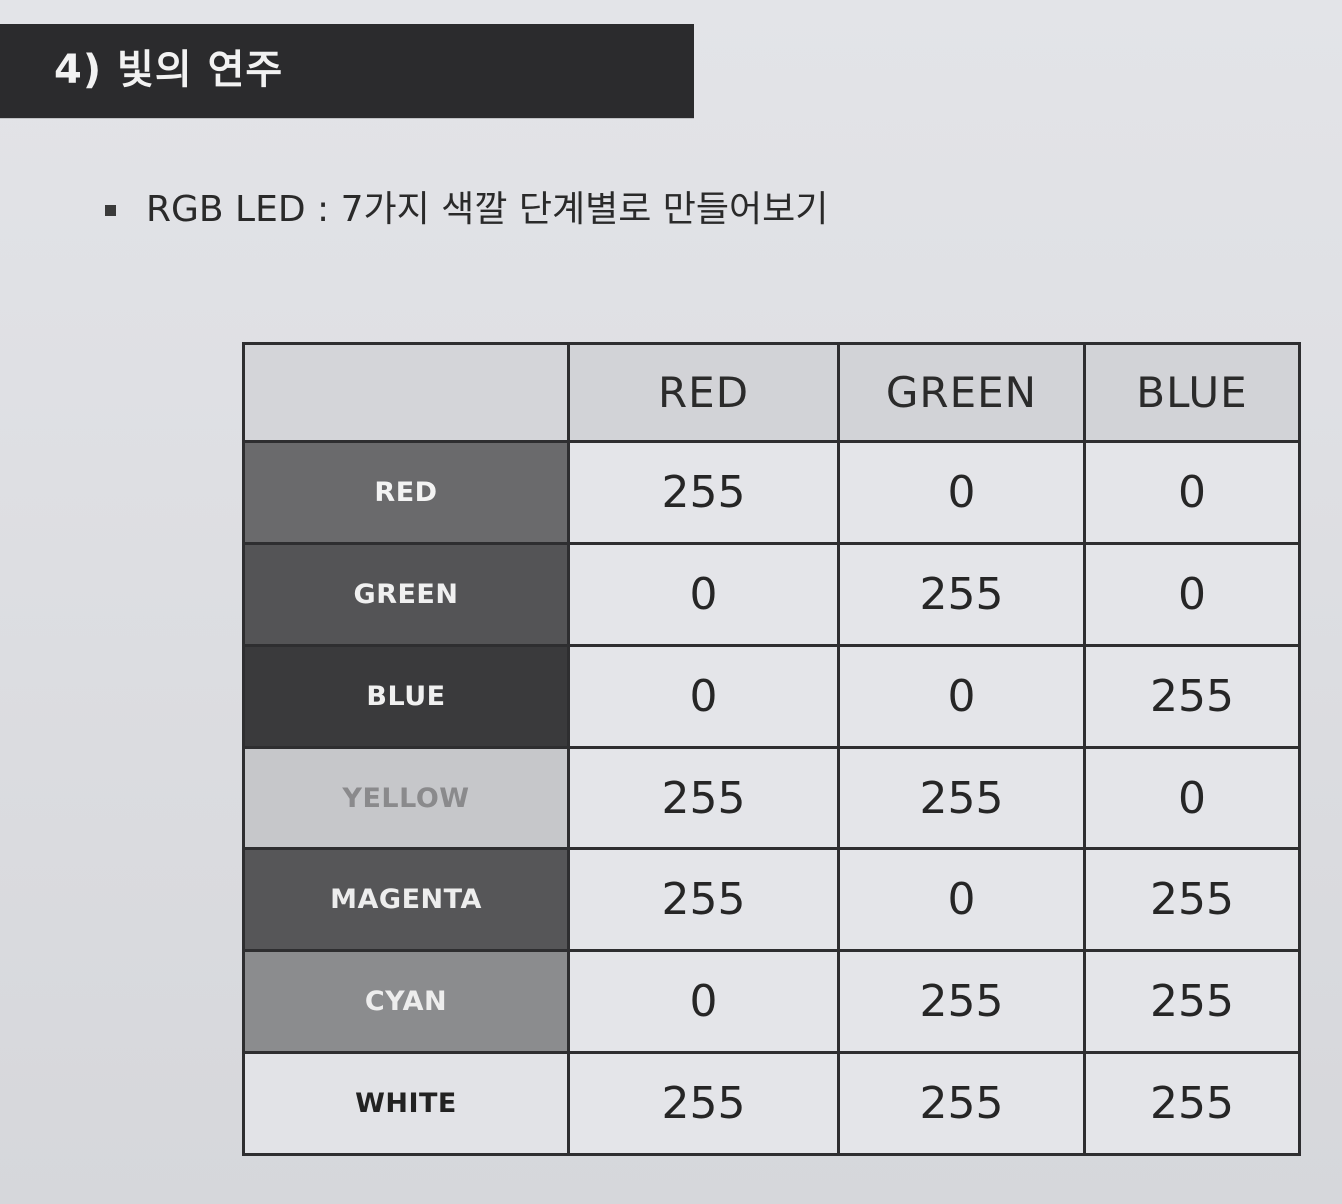 This screenshot has height=1204, width=1342. What do you see at coordinates (703, 696) in the screenshot?
I see `cell-blue-r: 0` at bounding box center [703, 696].